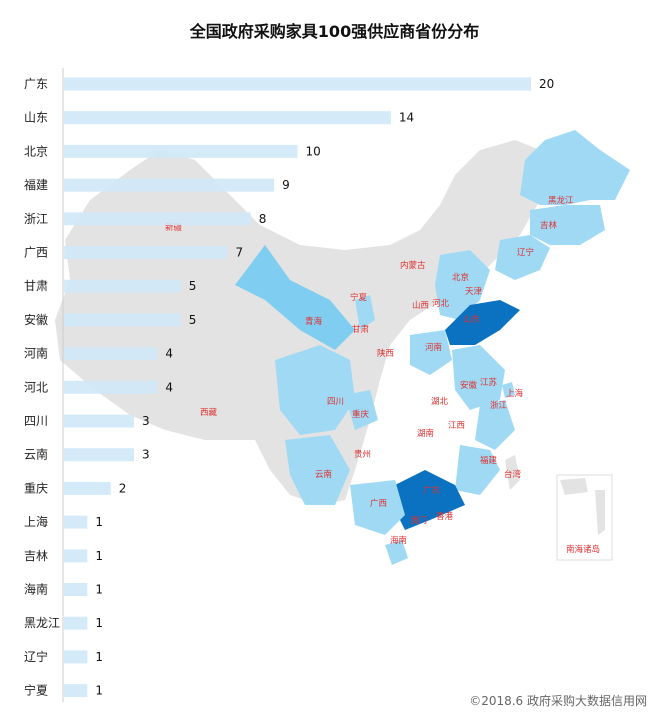 The image size is (669, 723). Describe the element at coordinates (477, 470) in the screenshot. I see `map-region-fujian` at that location.